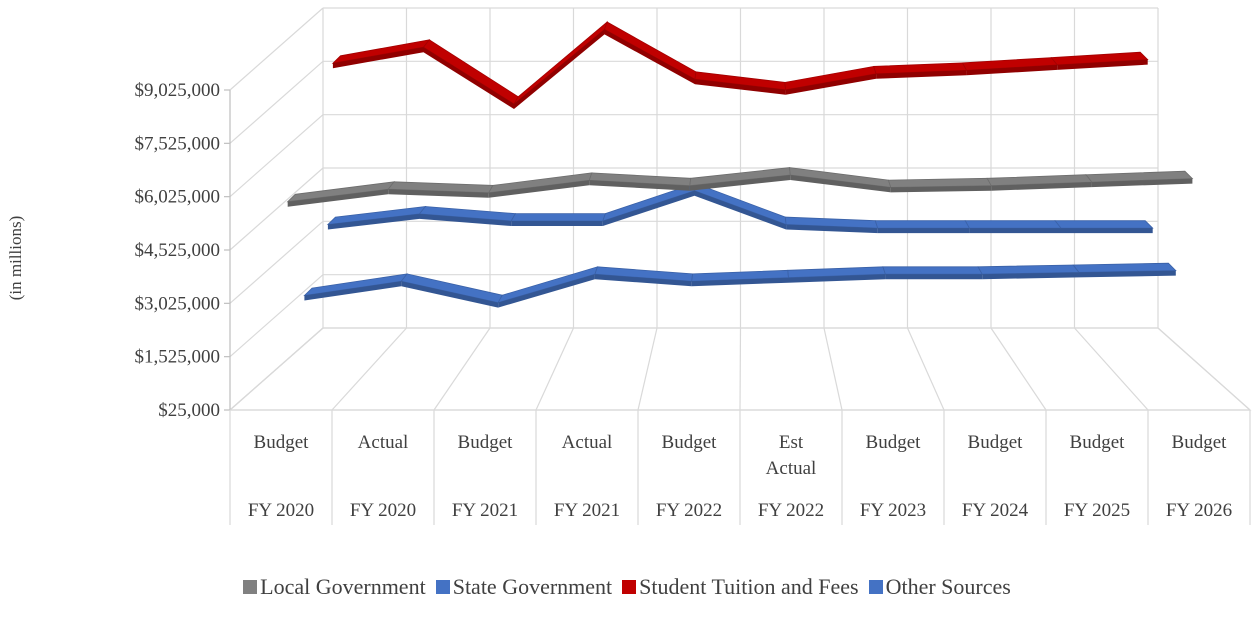 Image resolution: width=1254 pixels, height=621 pixels. Describe the element at coordinates (948, 586) in the screenshot. I see `legend-label: Other Sources` at that location.